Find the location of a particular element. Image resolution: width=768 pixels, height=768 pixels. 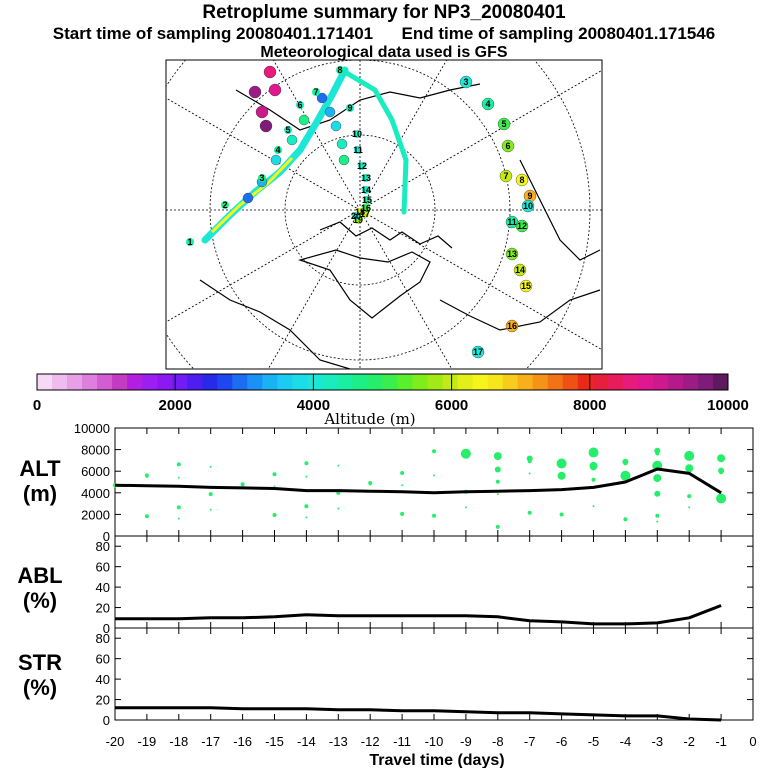

plume-track-north is located at coordinates (375, 142).